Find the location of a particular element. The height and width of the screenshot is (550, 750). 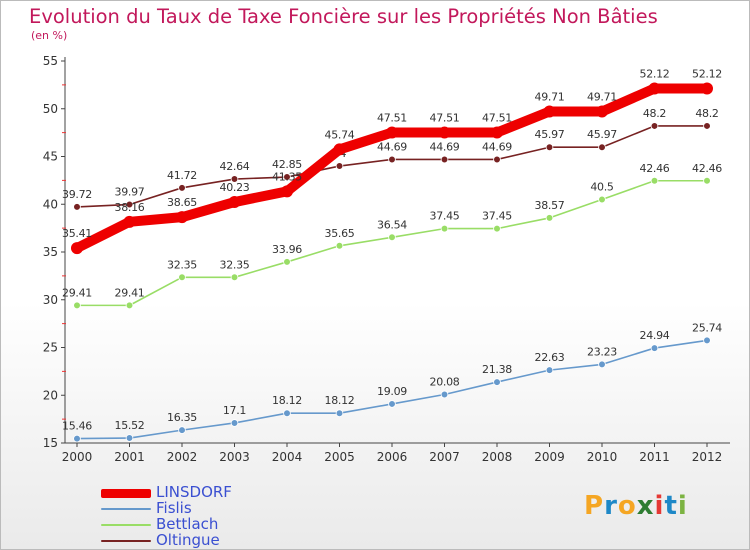

data-label-fislis: 21.38 is located at coordinates (497, 369).